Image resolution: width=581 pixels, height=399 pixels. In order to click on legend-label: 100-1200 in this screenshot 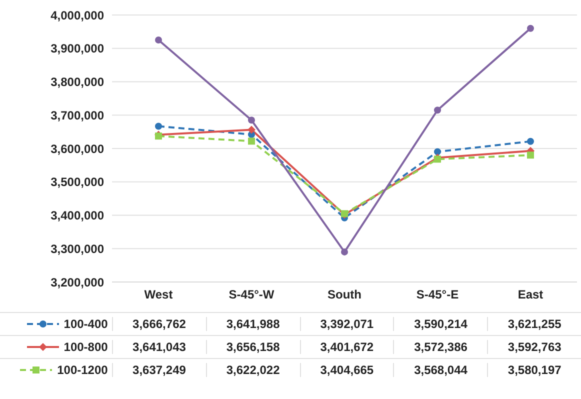, I will do `click(82, 370)`.